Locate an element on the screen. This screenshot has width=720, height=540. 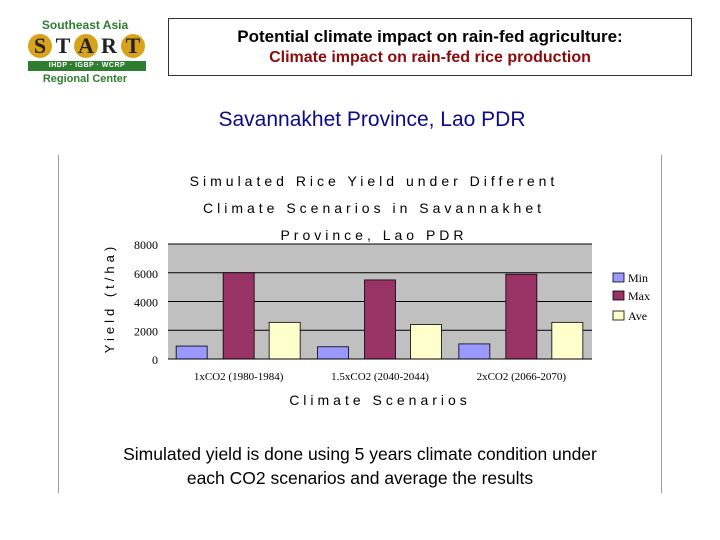
y-axis-label: Yield (t/ha) is located at coordinates (109, 298).